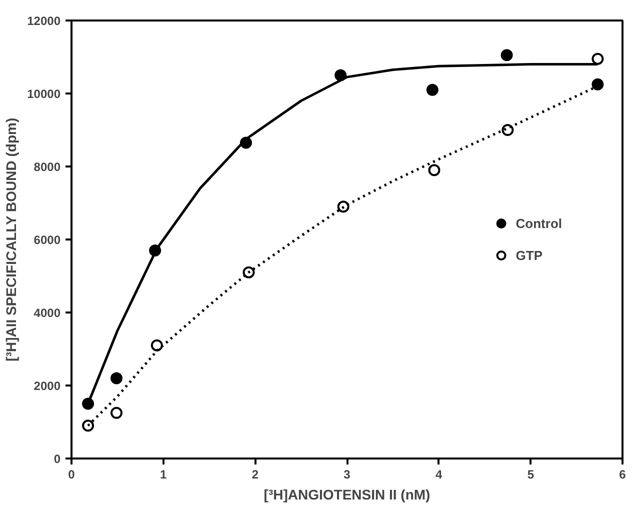  Describe the element at coordinates (47, 240) in the screenshot. I see `y-tick-label: 6000` at that location.